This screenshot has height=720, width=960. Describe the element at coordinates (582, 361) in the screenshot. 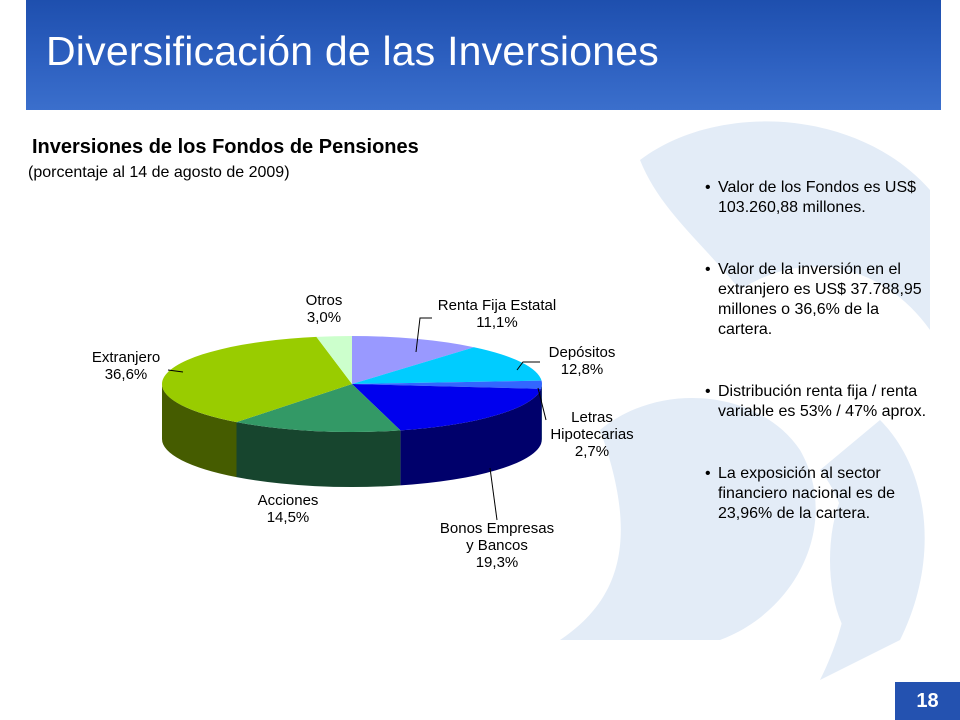

I see `pie-label-depositos: Depósitos 12,8%` at that location.